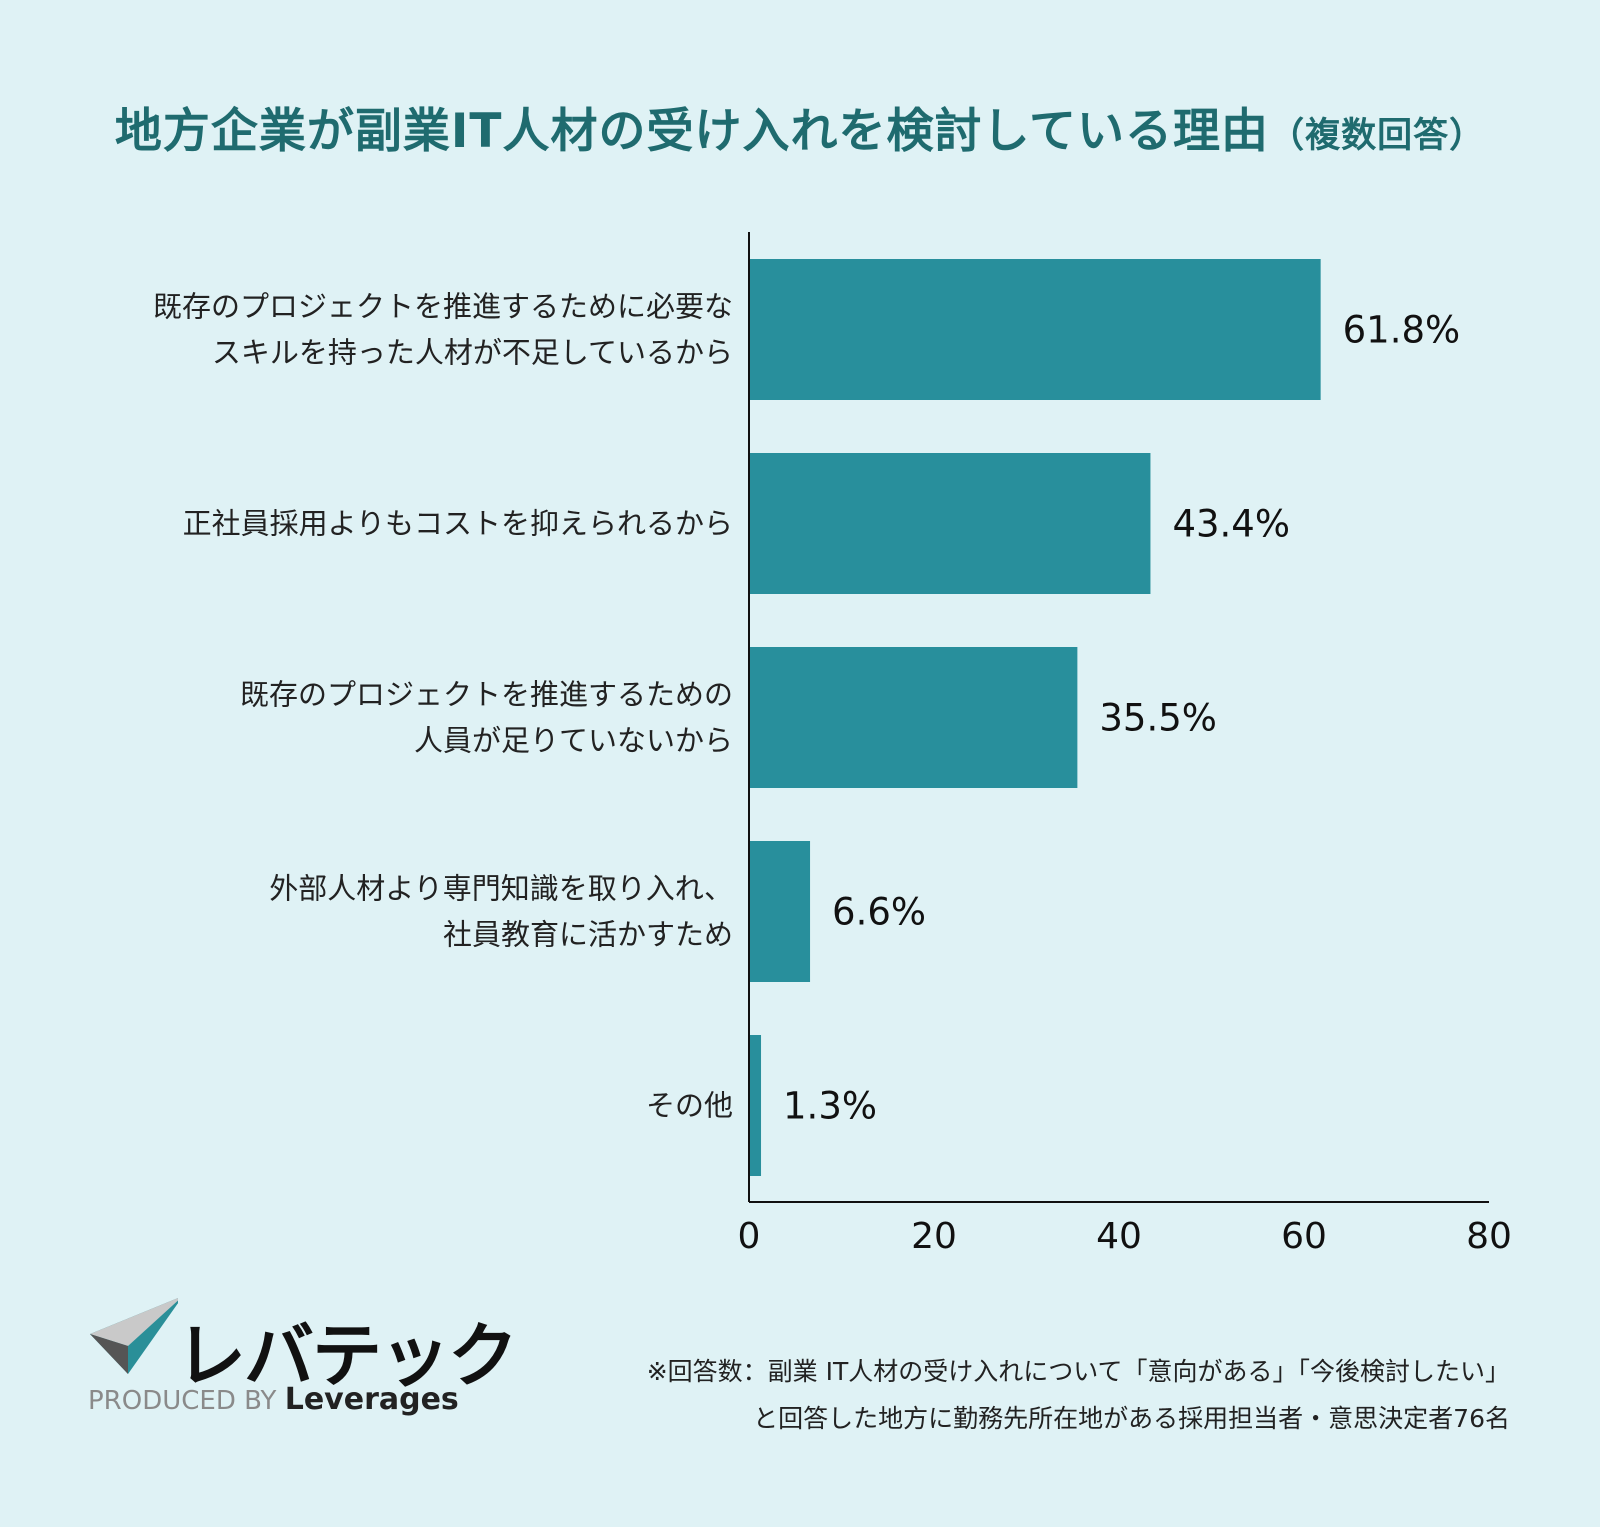 The width and height of the screenshot is (1600, 1527). What do you see at coordinates (182, 1401) in the screenshot?
I see `produced-by-text: PRODUCED BY` at bounding box center [182, 1401].